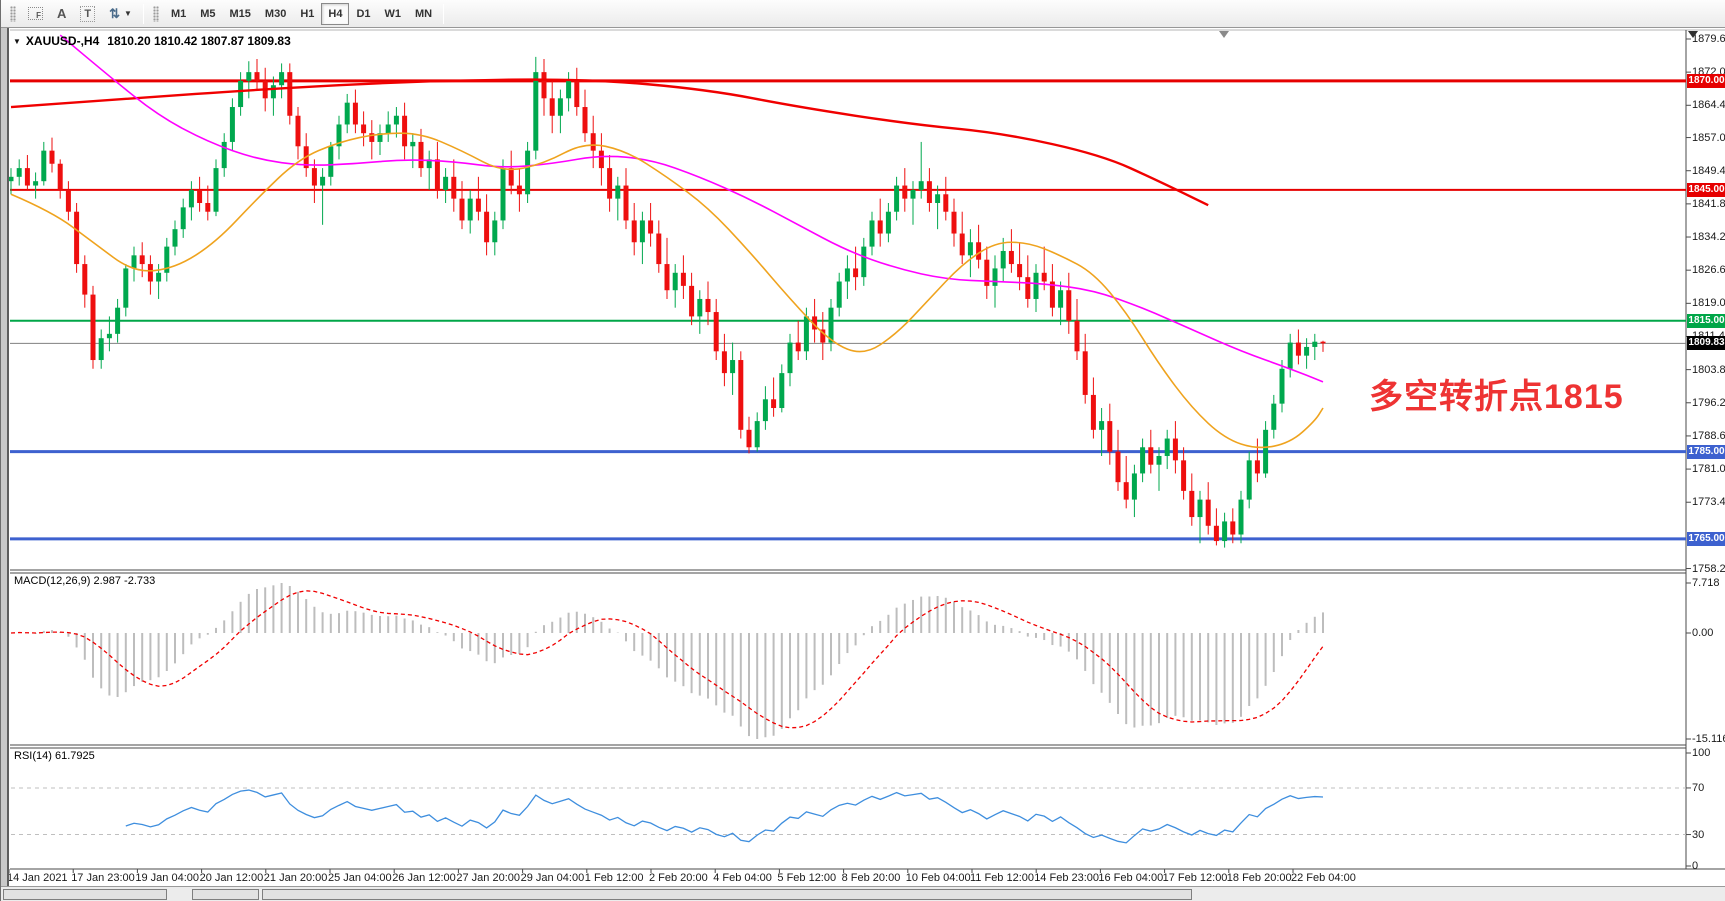  Describe the element at coordinates (1708, 38) in the screenshot. I see `y-axis-tick-label: 1879.60` at that location.